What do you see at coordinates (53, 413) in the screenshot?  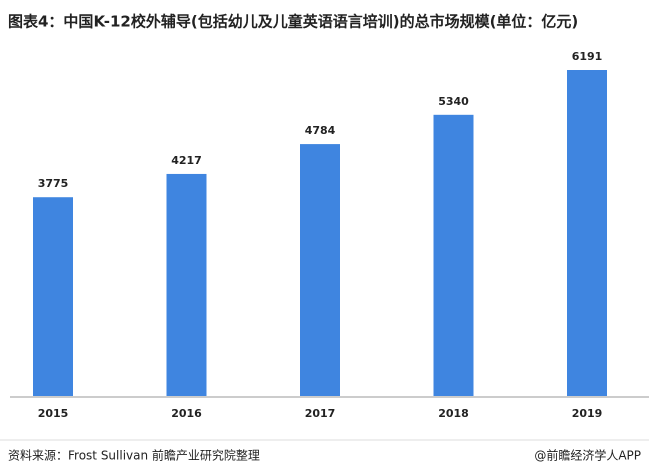 I see `x-tick-label: 2015` at bounding box center [53, 413].